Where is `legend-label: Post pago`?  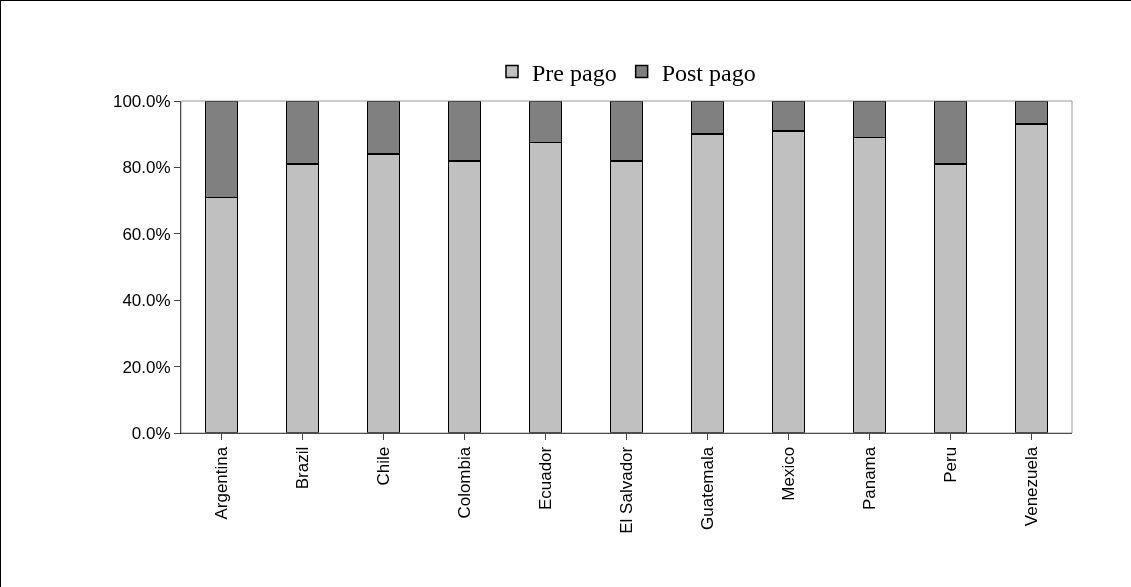 legend-label: Post pago is located at coordinates (708, 72).